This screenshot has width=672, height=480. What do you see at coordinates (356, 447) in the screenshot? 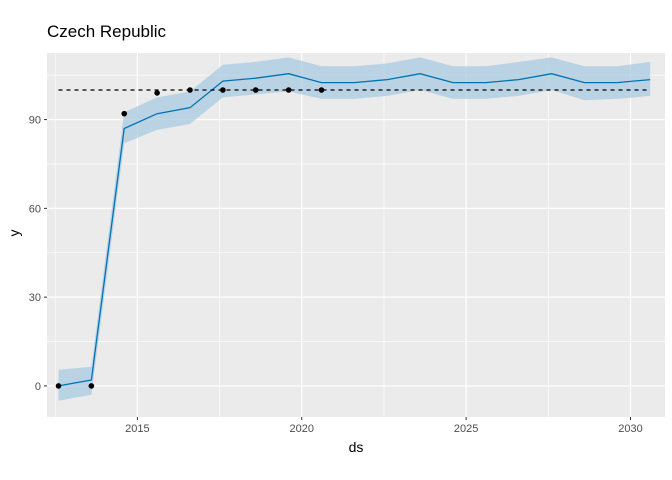
I see `x-axis-title: ds` at bounding box center [356, 447].